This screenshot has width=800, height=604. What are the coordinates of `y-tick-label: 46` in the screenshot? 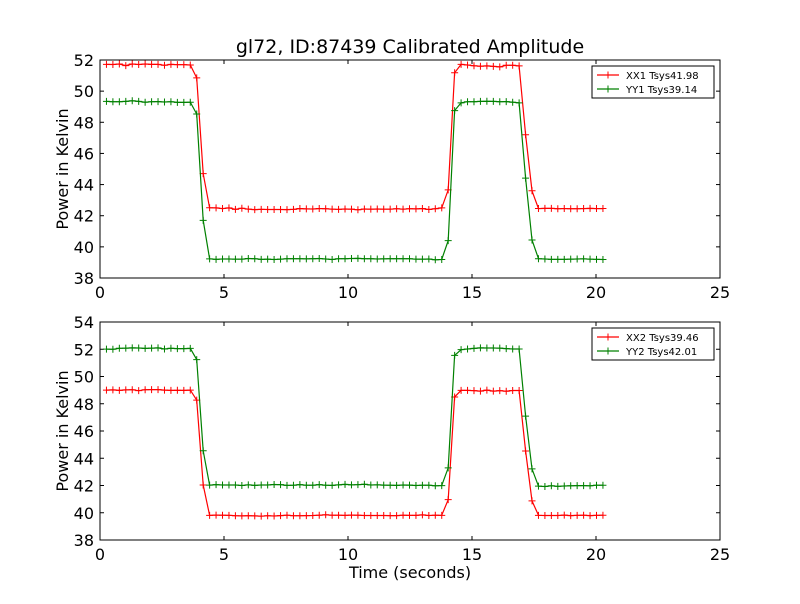 It's located at (84, 431).